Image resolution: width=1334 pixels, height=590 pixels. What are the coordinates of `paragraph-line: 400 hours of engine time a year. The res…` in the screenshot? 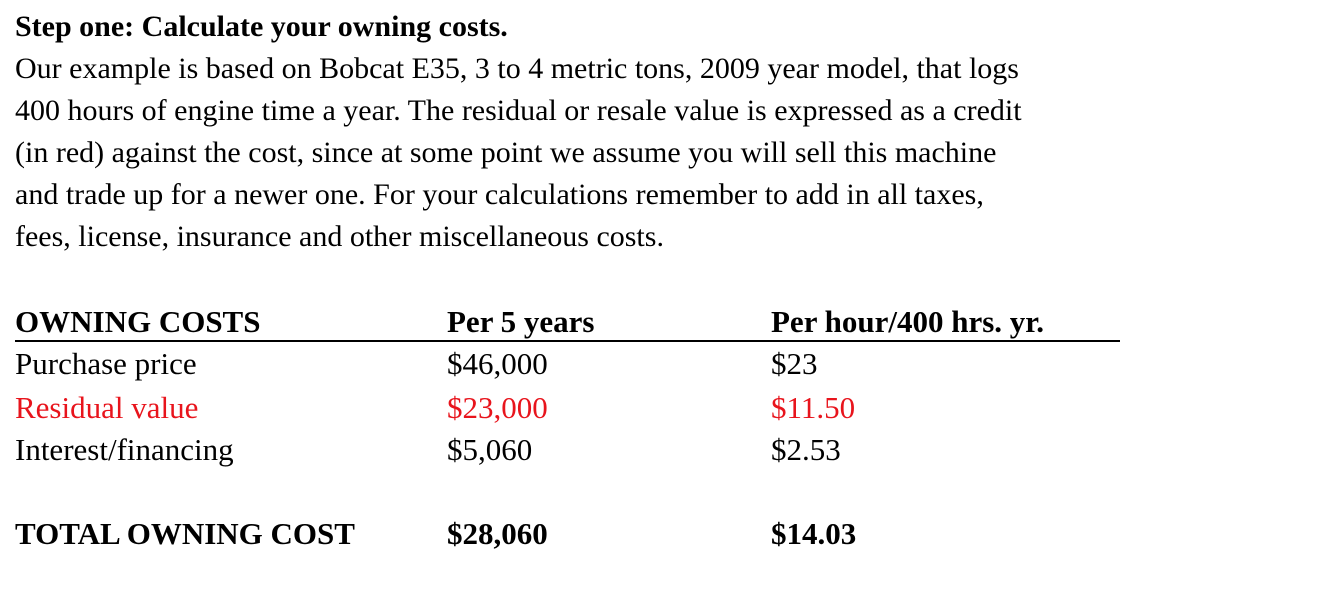 It's located at (518, 110).